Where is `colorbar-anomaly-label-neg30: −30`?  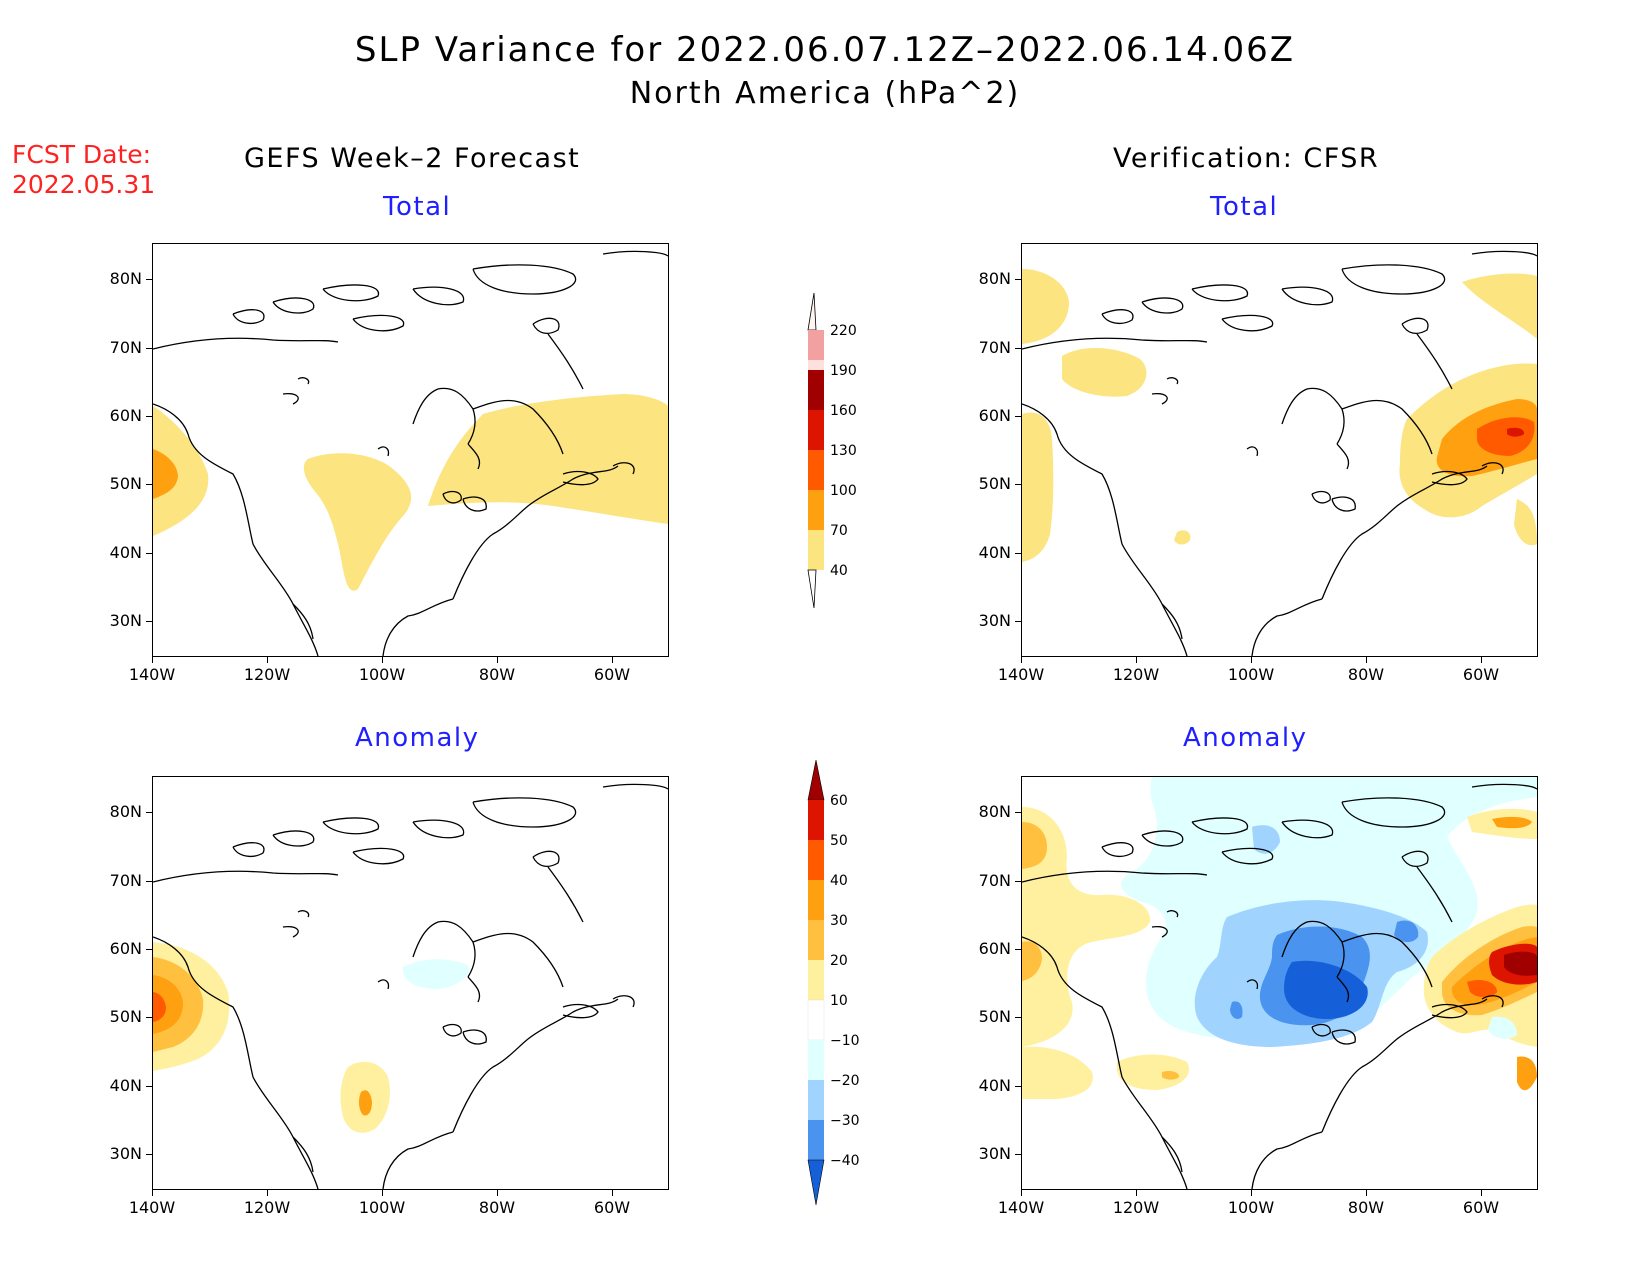
colorbar-anomaly-label-neg30: −30 is located at coordinates (845, 1121).